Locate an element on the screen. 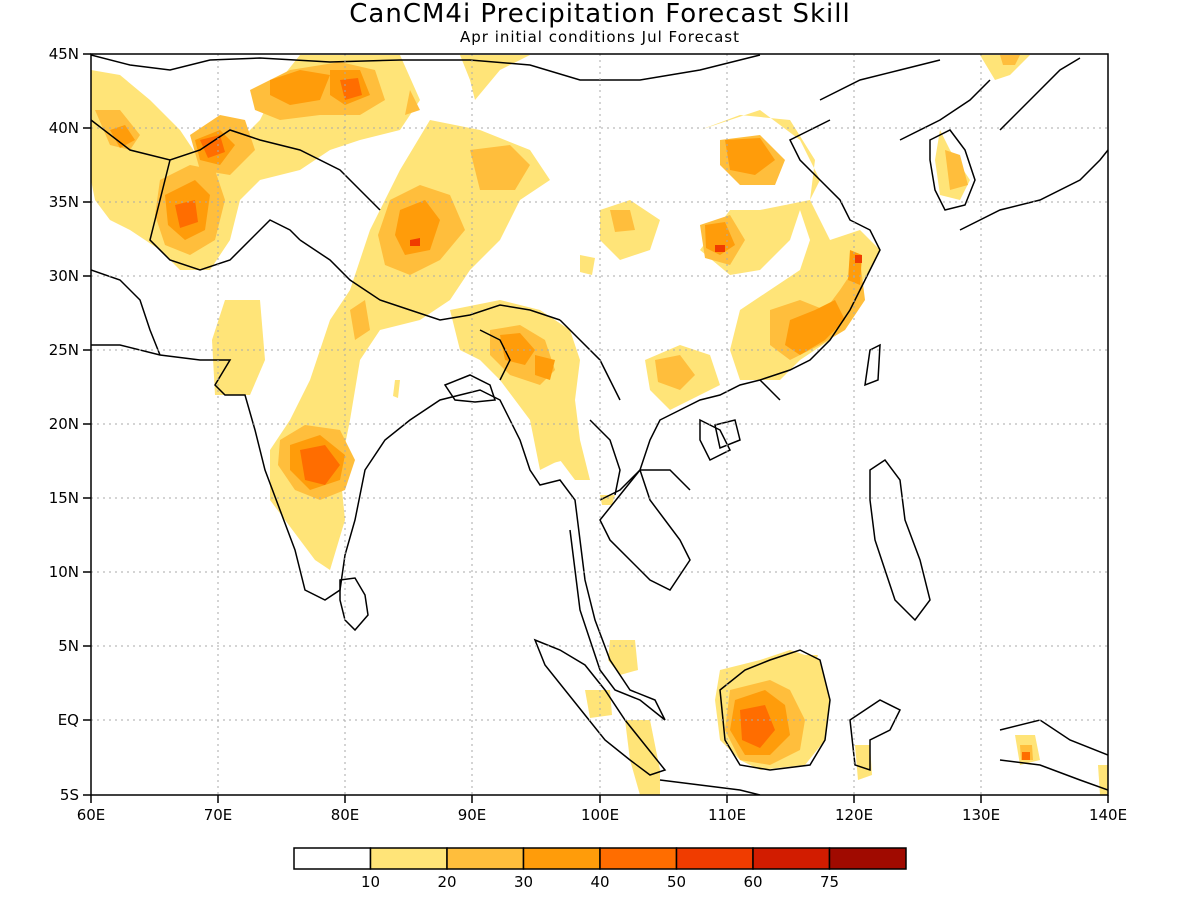 Image resolution: width=1200 pixels, height=900 pixels. y-axis-labels: 45N 40N 35N 30N 25N 20N 15N 10N 5N EQ 5S is located at coordinates (64, 424).